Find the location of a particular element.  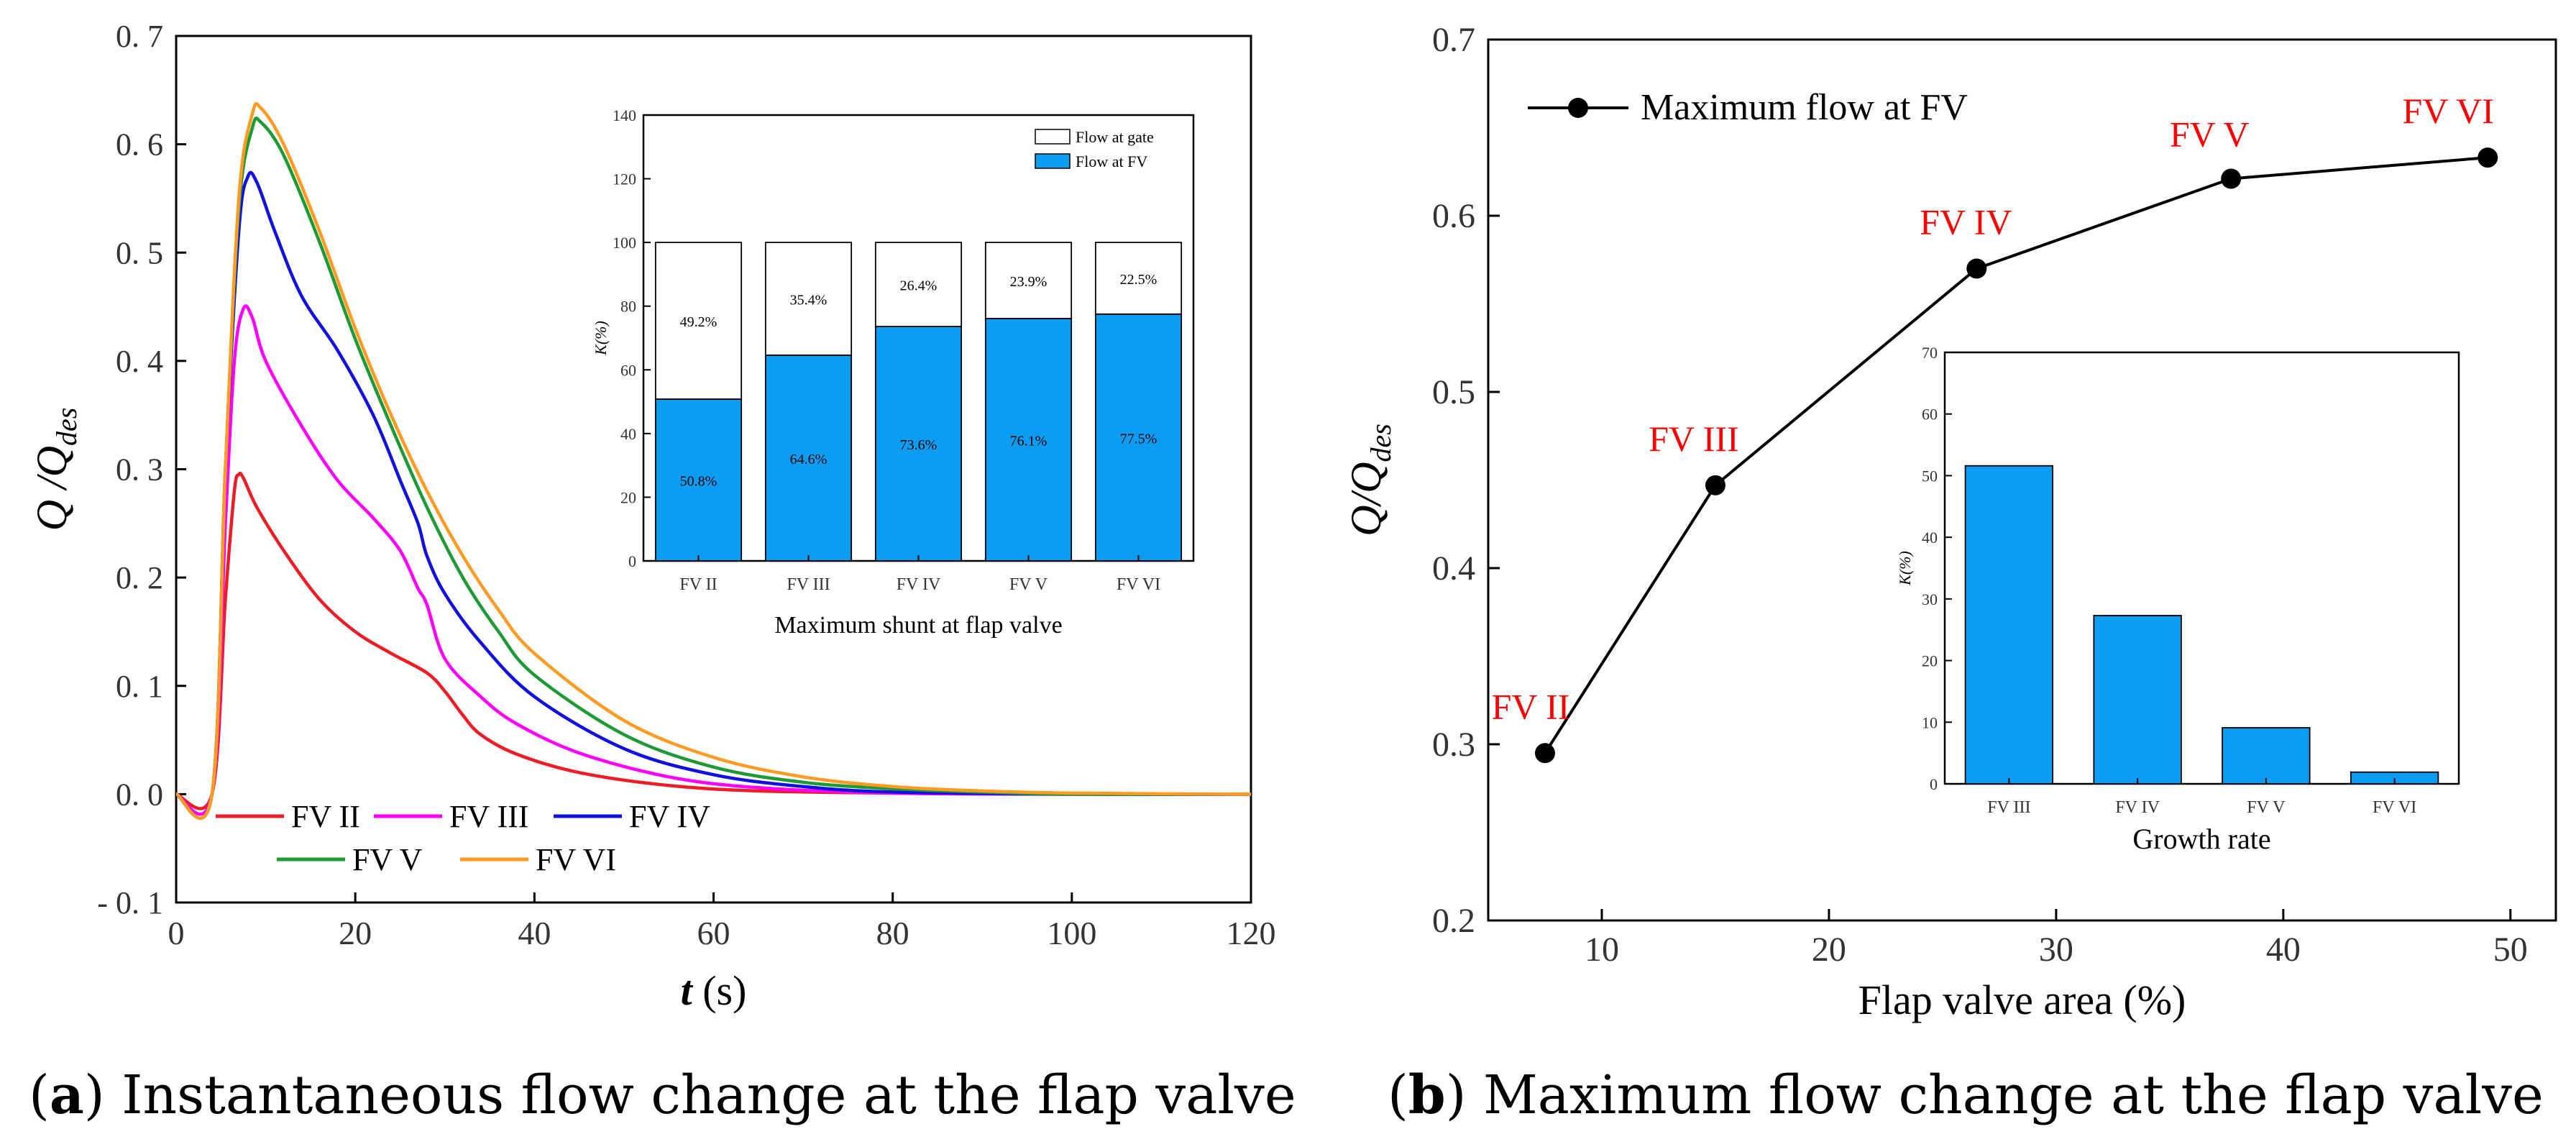

legend-label: FV II is located at coordinates (325, 817).